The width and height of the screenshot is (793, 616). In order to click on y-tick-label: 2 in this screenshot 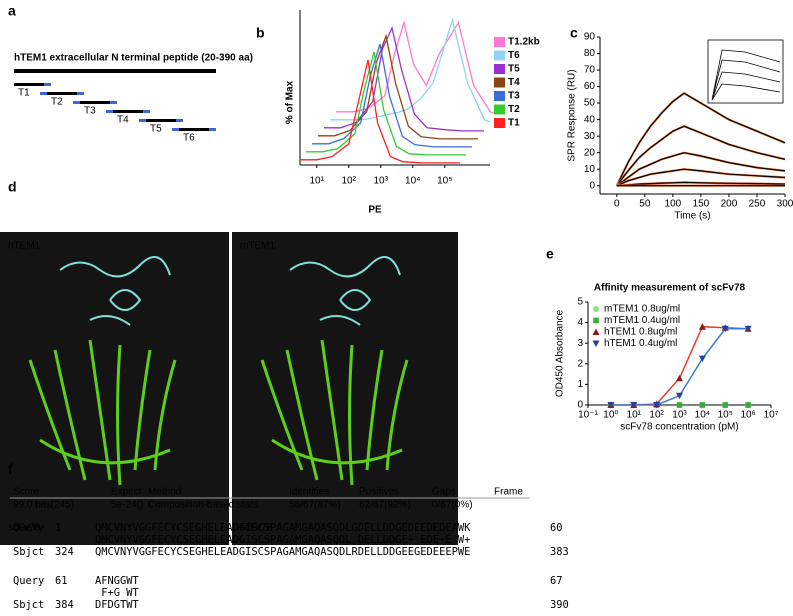, I will do `click(580, 363)`.